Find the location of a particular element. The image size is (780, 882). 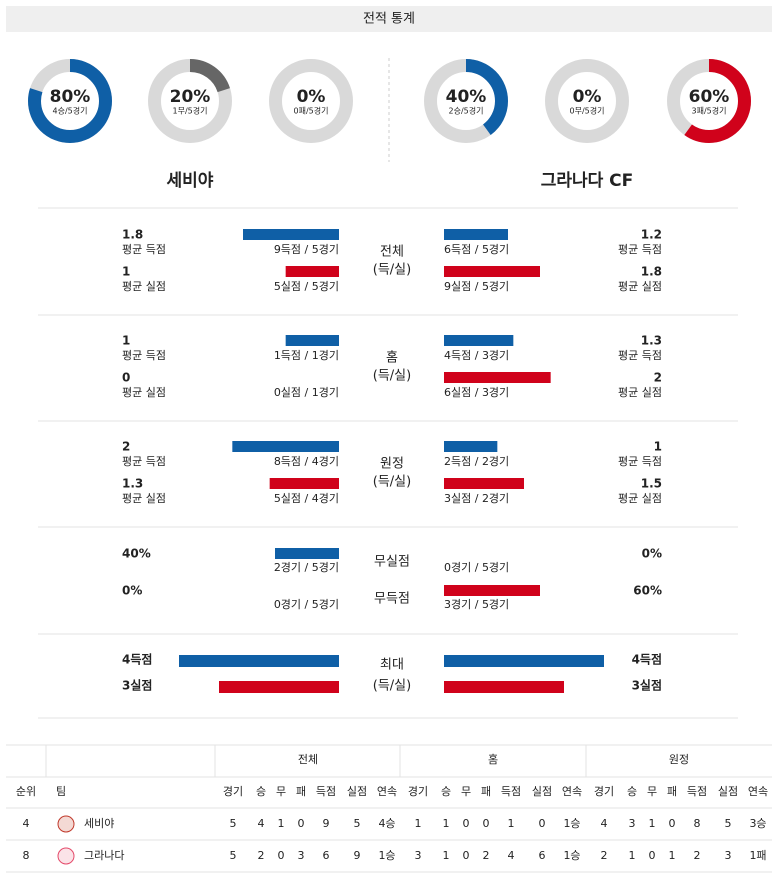

table-head: 순위 is located at coordinates (26, 791).